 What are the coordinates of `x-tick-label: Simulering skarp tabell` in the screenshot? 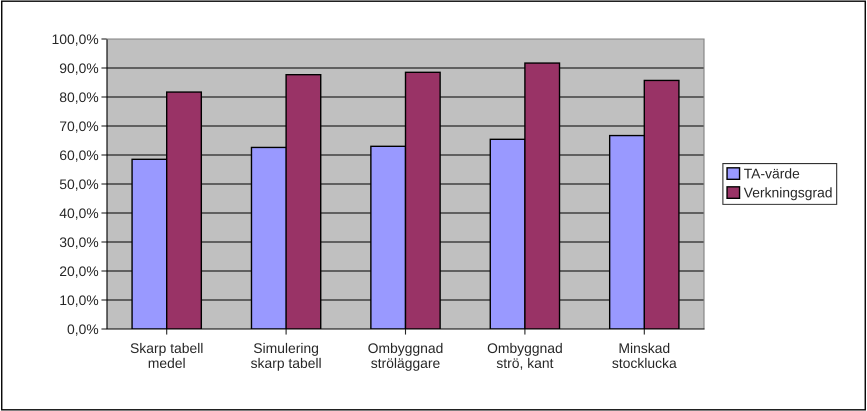 It's located at (285, 356).